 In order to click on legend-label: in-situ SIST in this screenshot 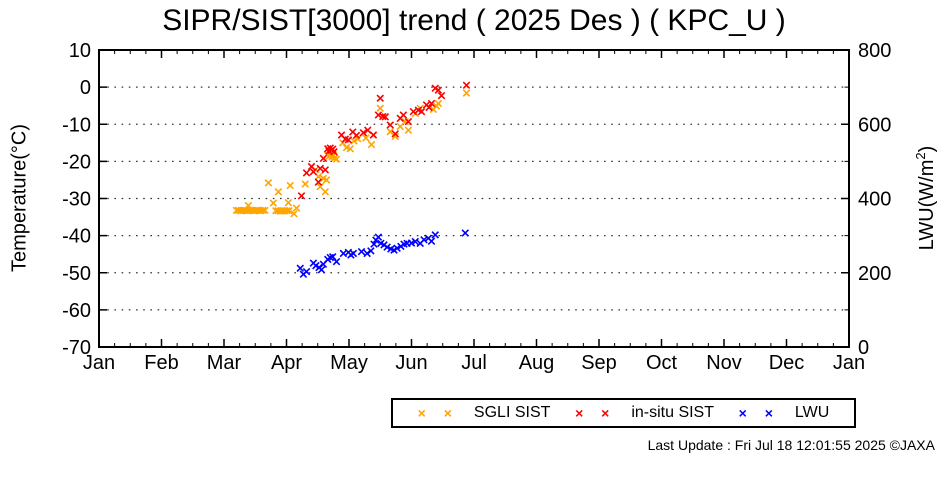, I will do `click(672, 412)`.